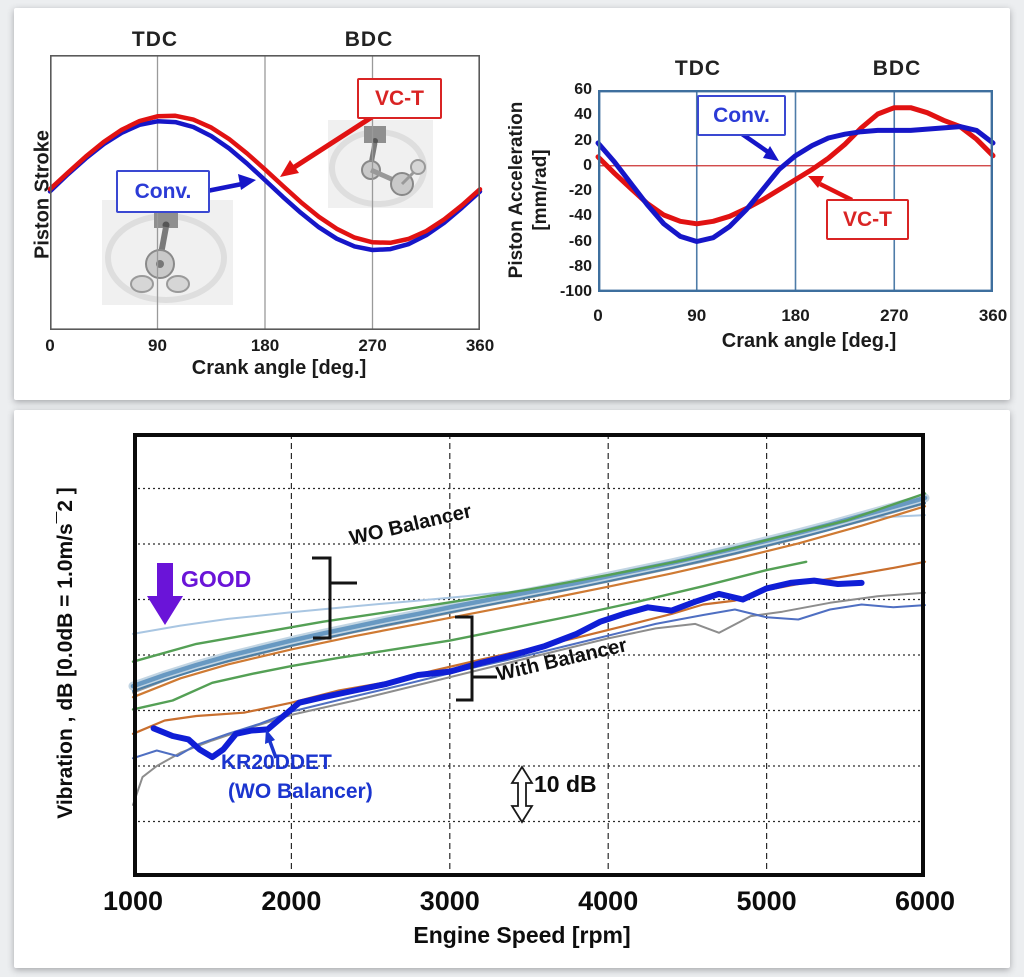  What do you see at coordinates (167, 252) in the screenshot?
I see `conv-engine-illustration` at bounding box center [167, 252].